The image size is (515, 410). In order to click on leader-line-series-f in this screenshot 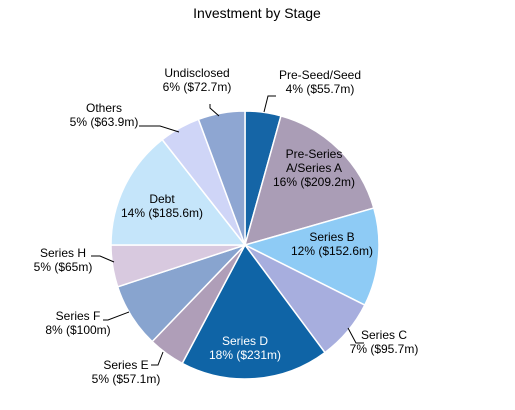, I will do `click(116, 316)`.